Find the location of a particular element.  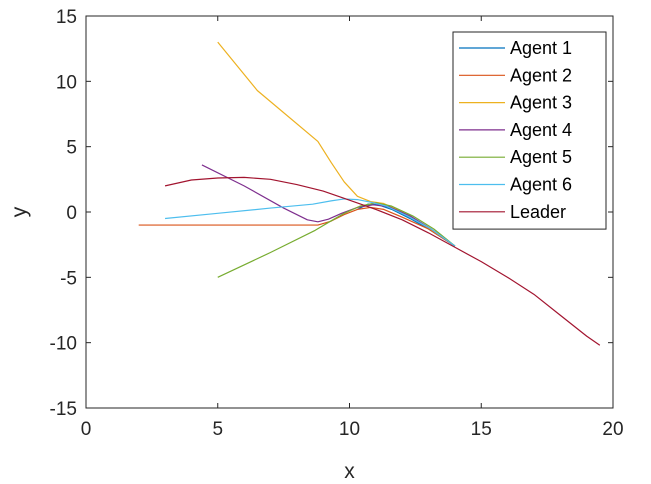

x-tick-label: 0 is located at coordinates (86, 429).